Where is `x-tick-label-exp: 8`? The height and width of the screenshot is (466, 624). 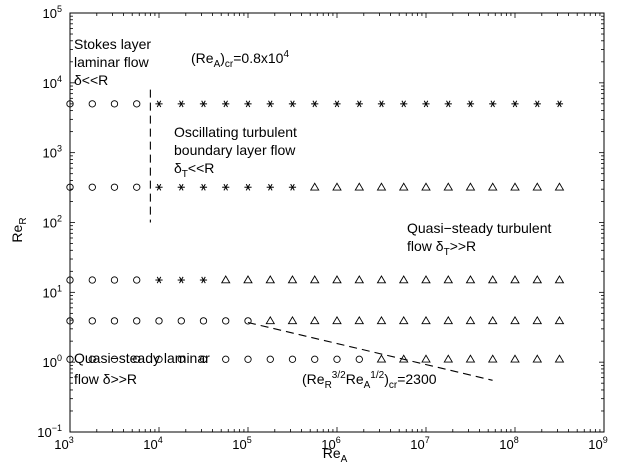 x-tick-label-exp: 8 is located at coordinates (516, 440).